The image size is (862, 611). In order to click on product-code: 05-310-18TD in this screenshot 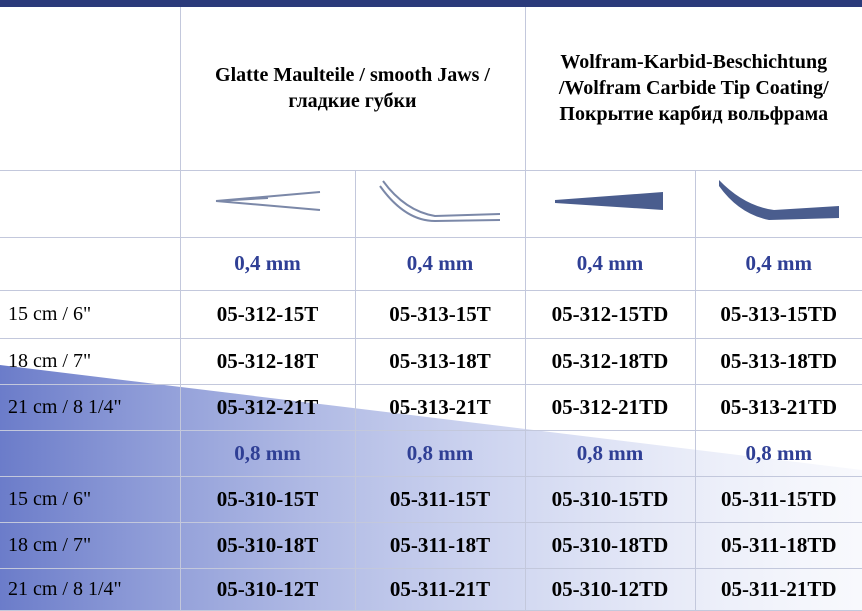, I will do `click(610, 545)`.